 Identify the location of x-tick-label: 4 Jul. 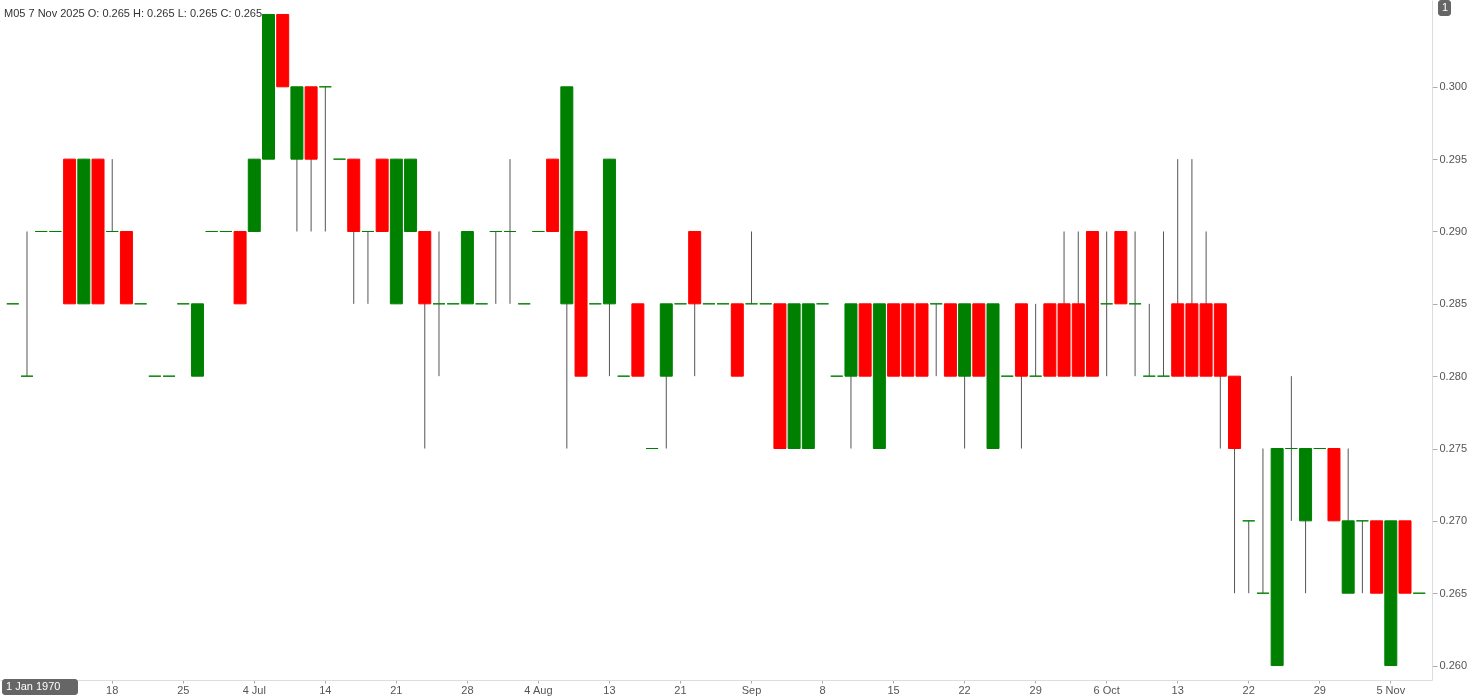
(254, 689).